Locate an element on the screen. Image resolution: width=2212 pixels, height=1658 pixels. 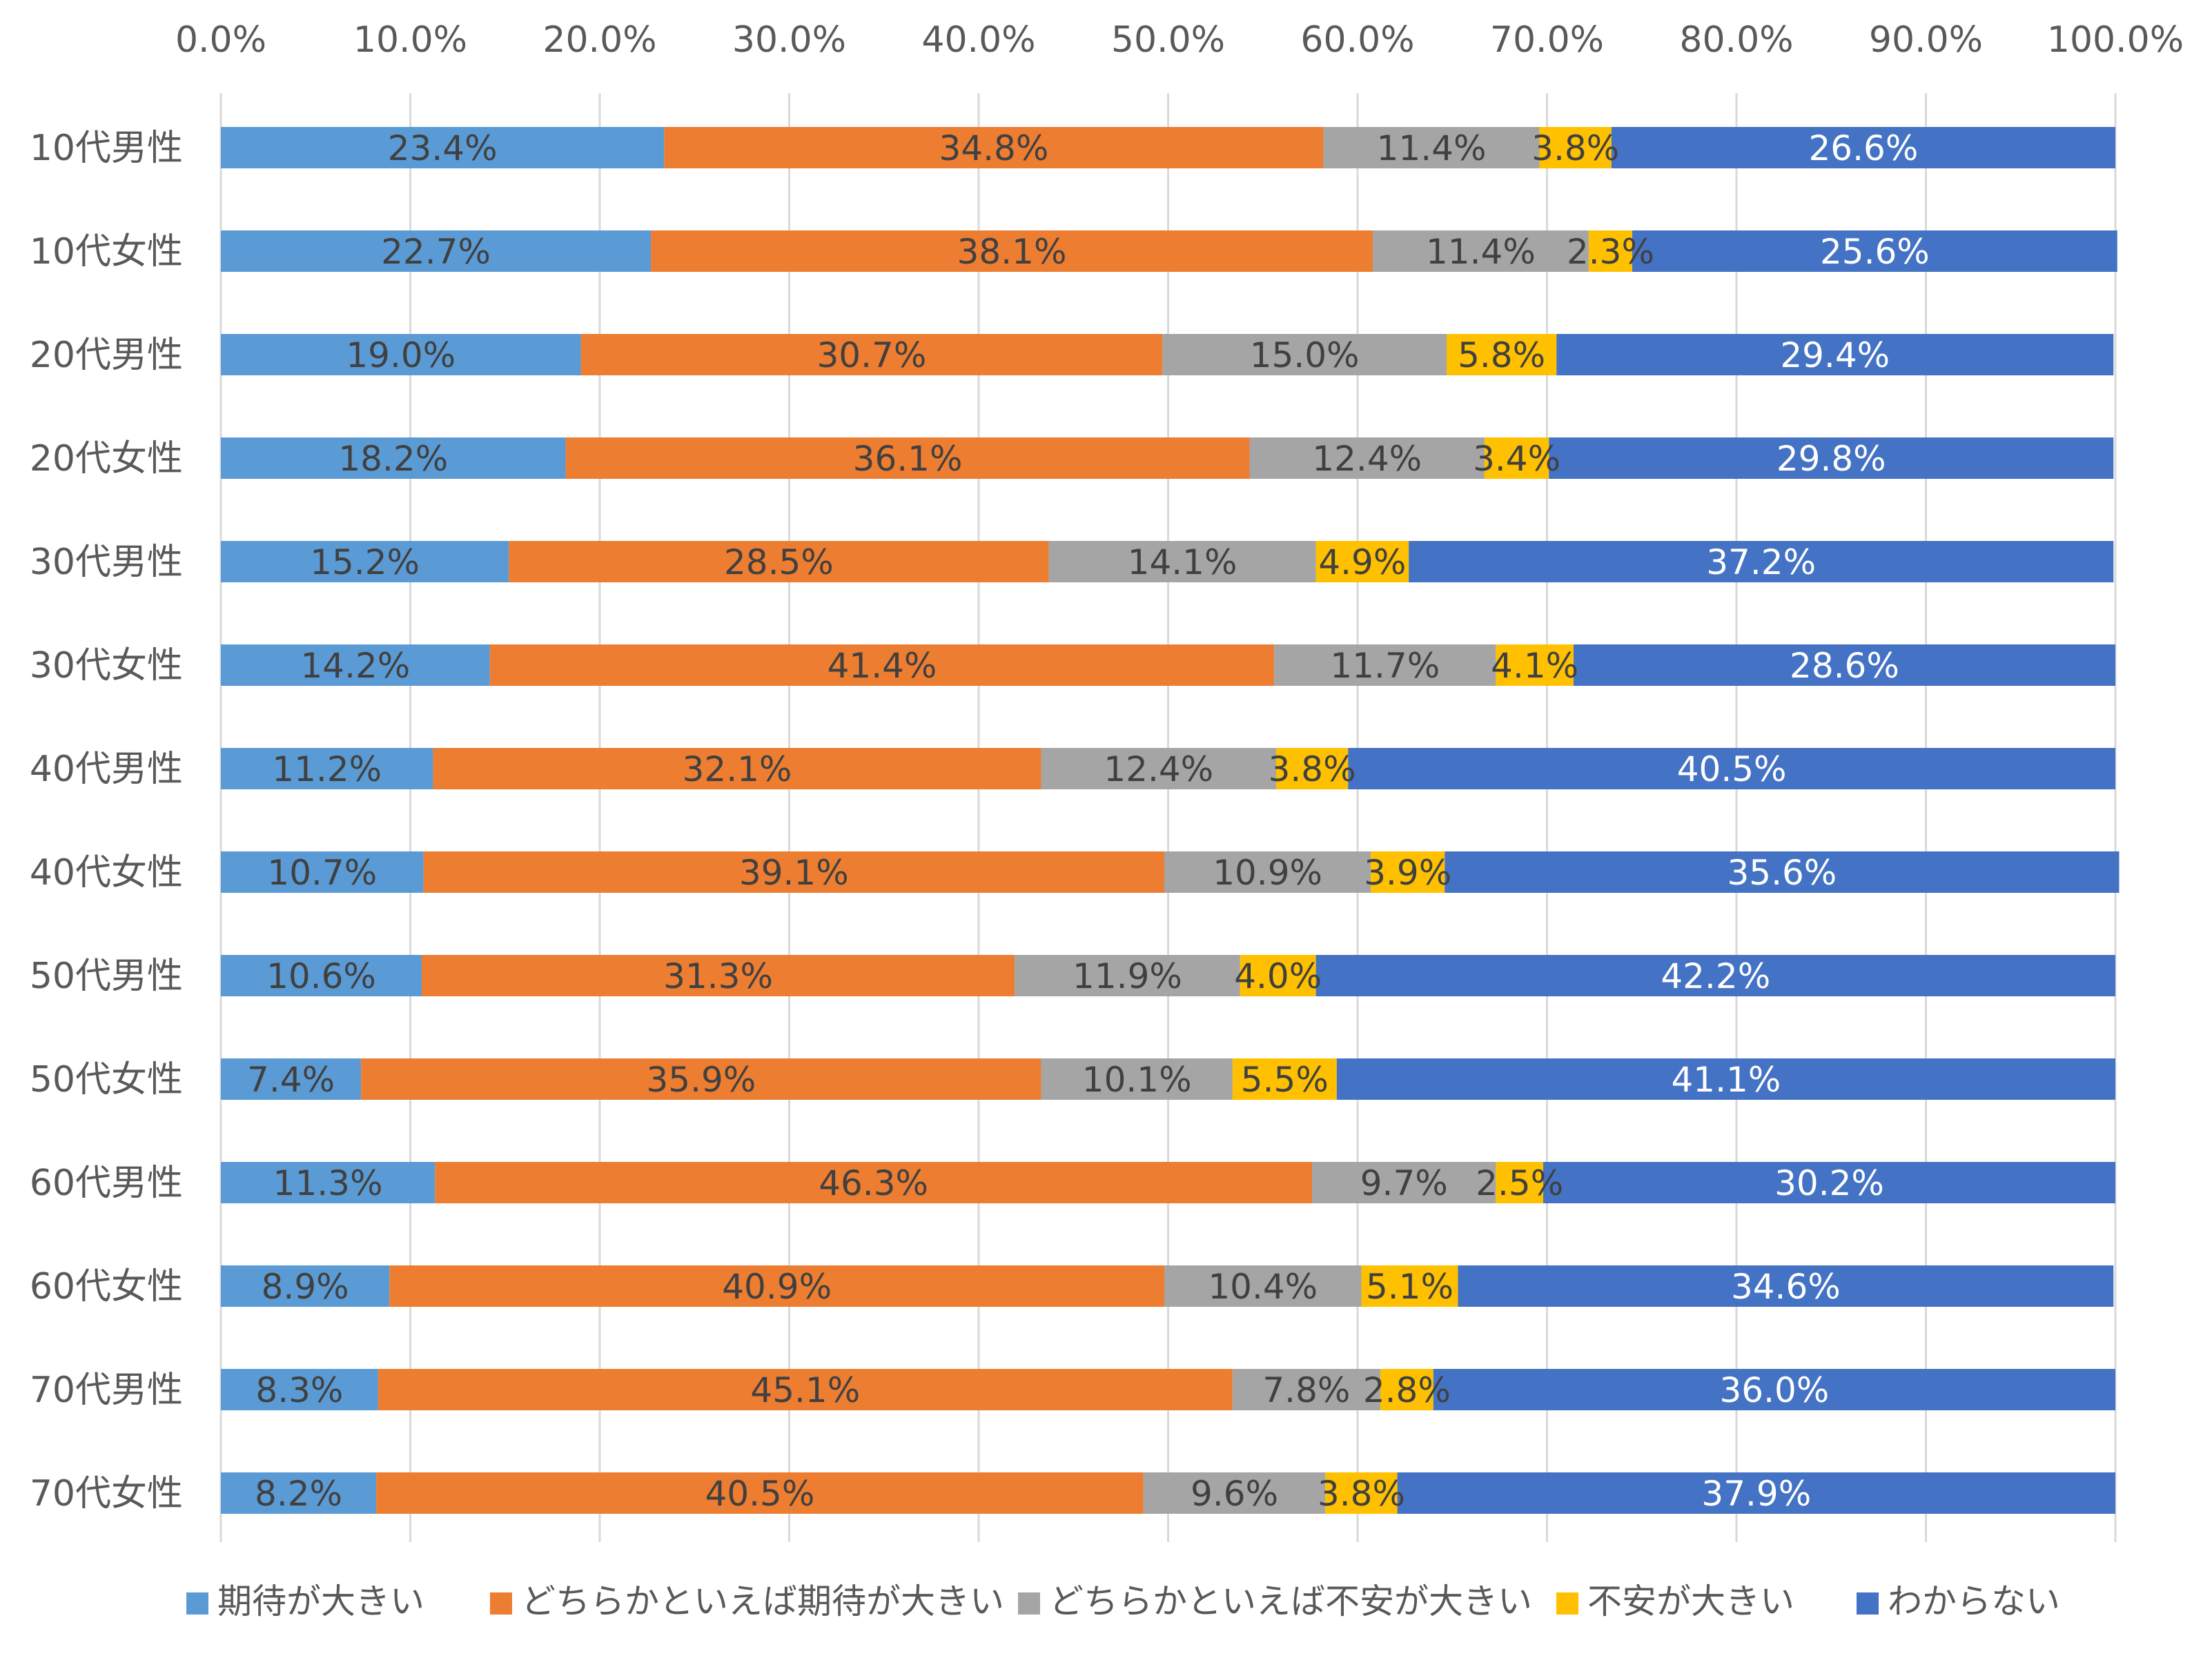
data-label: 35.9% is located at coordinates (701, 1080).